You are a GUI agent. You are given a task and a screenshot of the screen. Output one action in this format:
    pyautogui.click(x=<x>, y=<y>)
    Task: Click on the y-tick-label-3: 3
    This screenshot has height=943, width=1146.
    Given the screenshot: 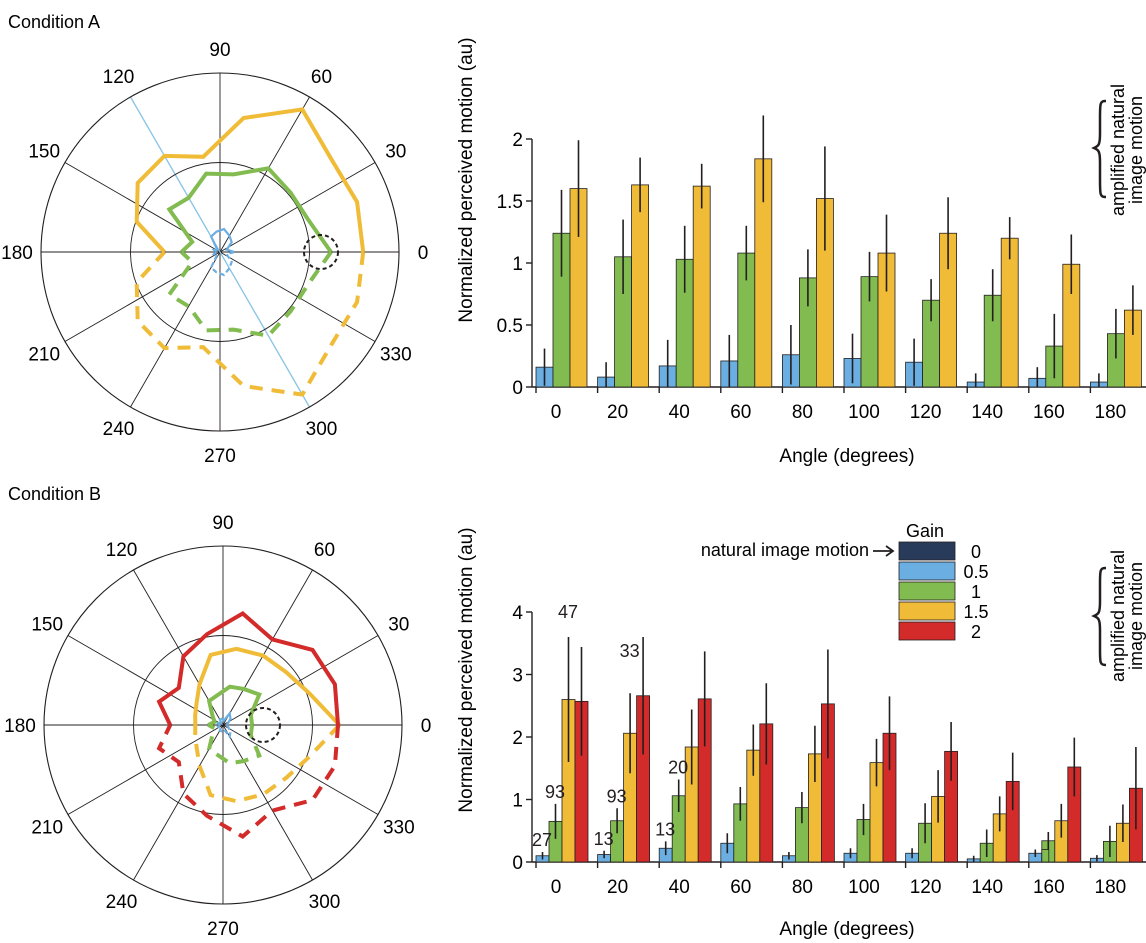 What is the action you would take?
    pyautogui.click(x=517, y=676)
    